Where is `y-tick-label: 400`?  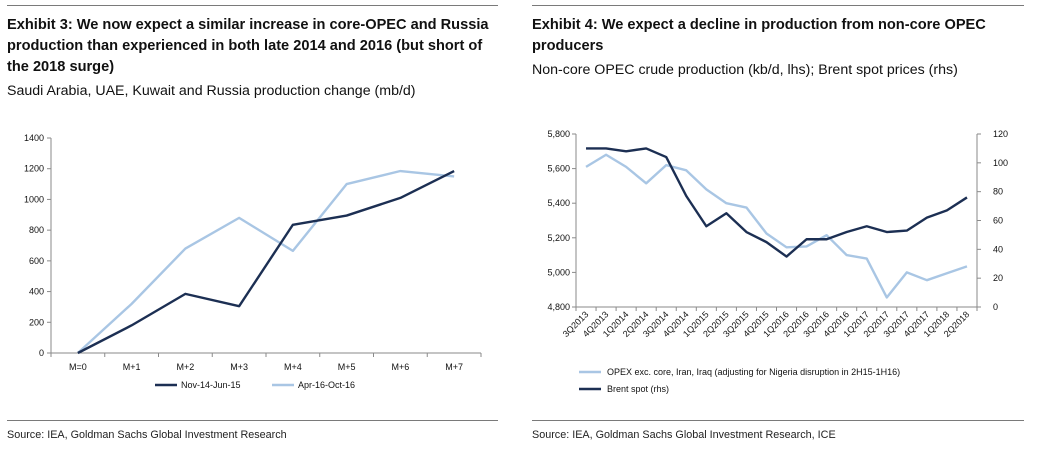 y-tick-label: 400 is located at coordinates (36, 292).